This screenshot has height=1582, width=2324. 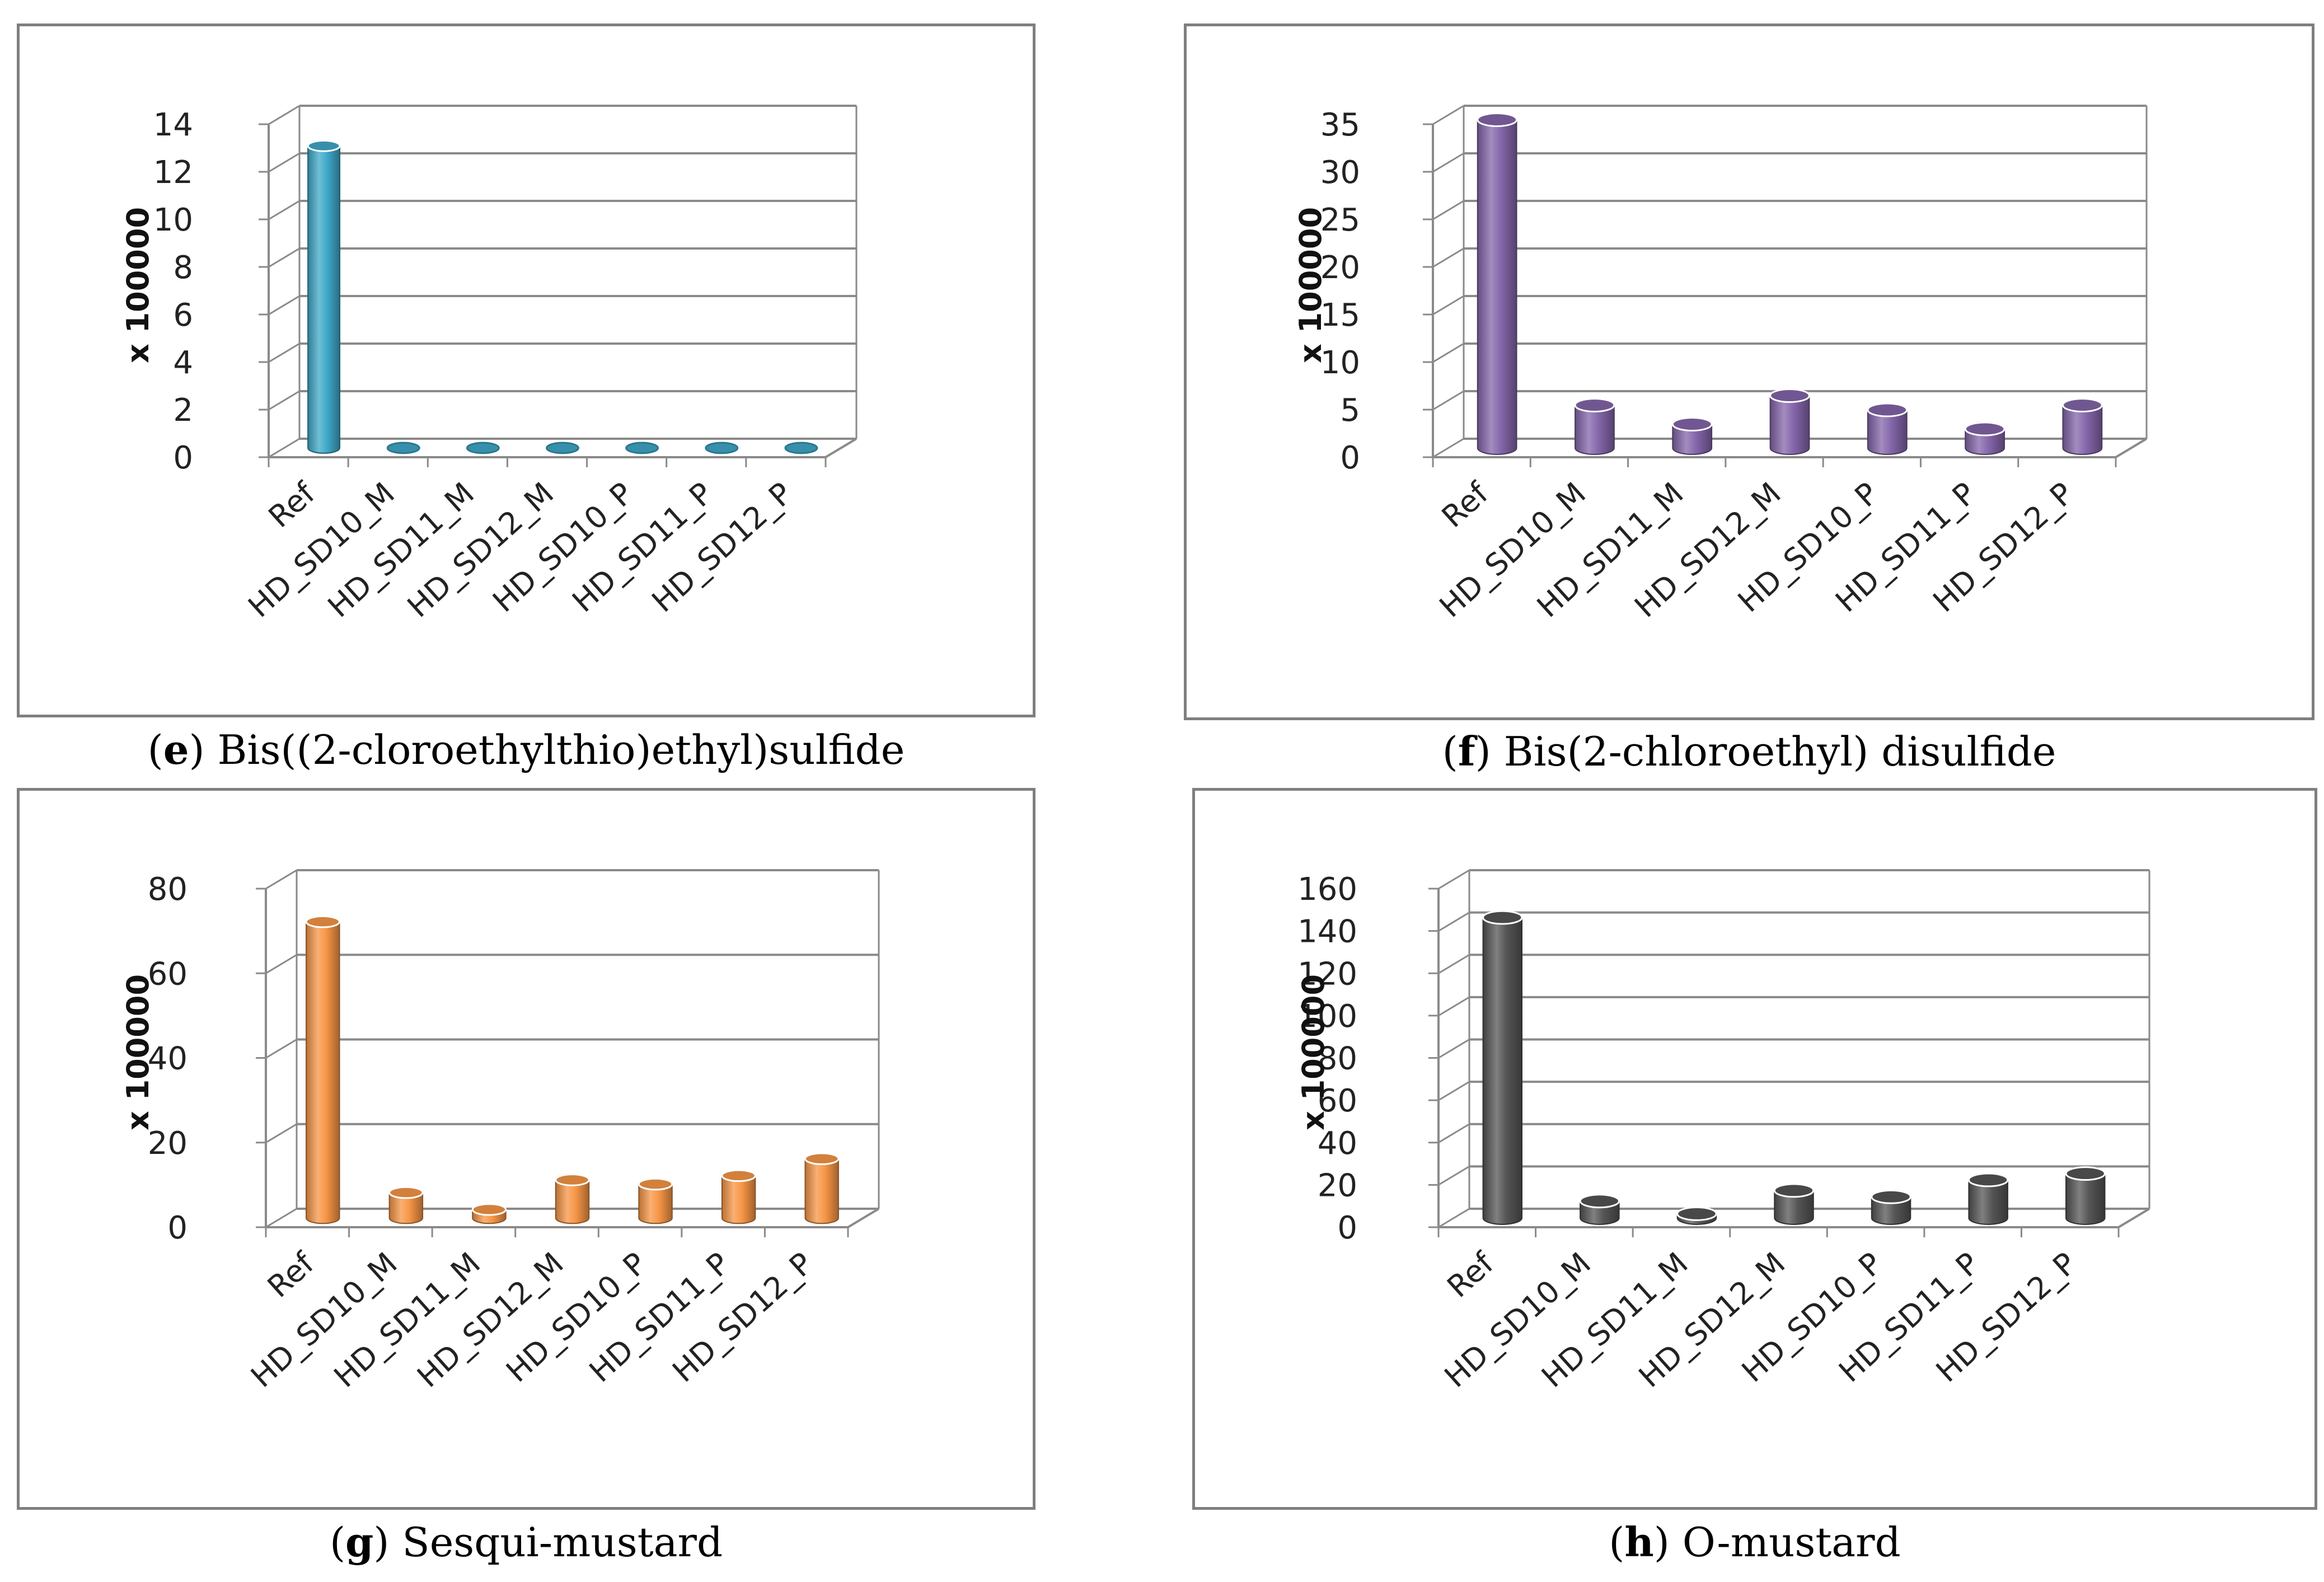 I want to click on y-tick-label: 15, so click(x=1340, y=315).